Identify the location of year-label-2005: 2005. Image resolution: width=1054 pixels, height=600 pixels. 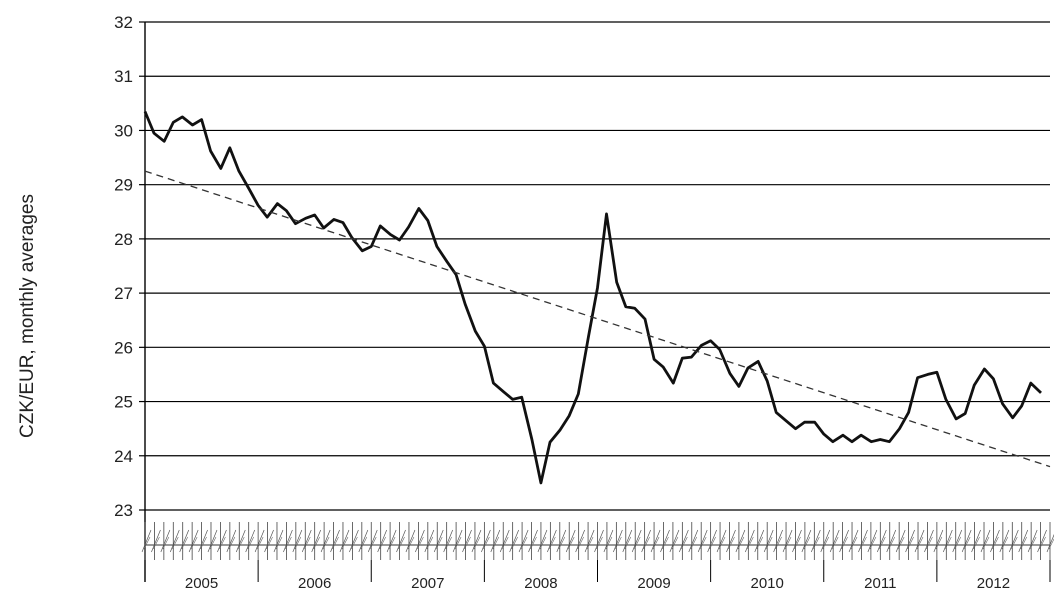
(201, 583).